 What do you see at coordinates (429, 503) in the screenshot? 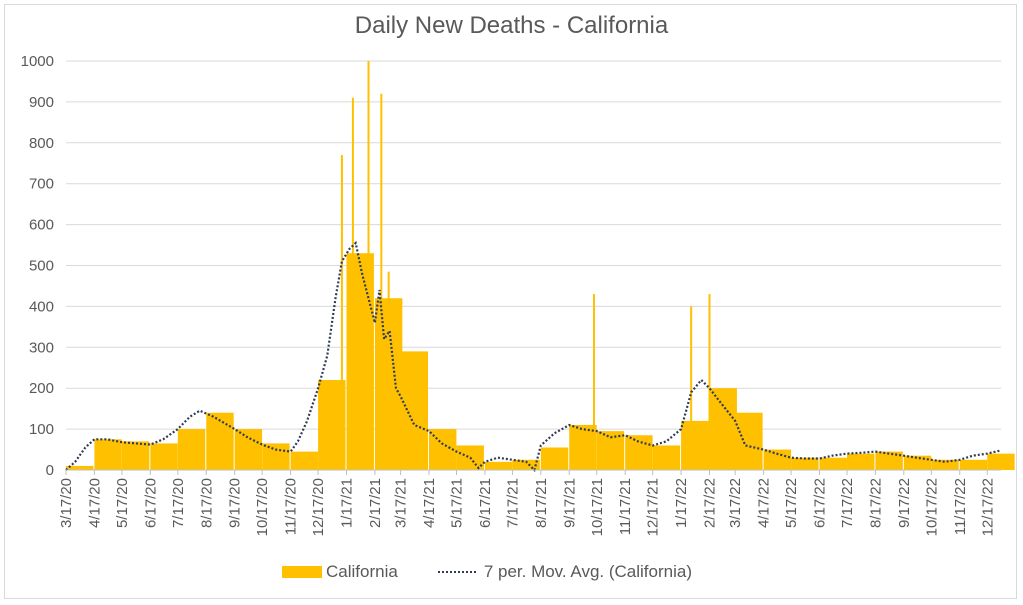
I see `x-tick-label: 4/17/21` at bounding box center [429, 503].